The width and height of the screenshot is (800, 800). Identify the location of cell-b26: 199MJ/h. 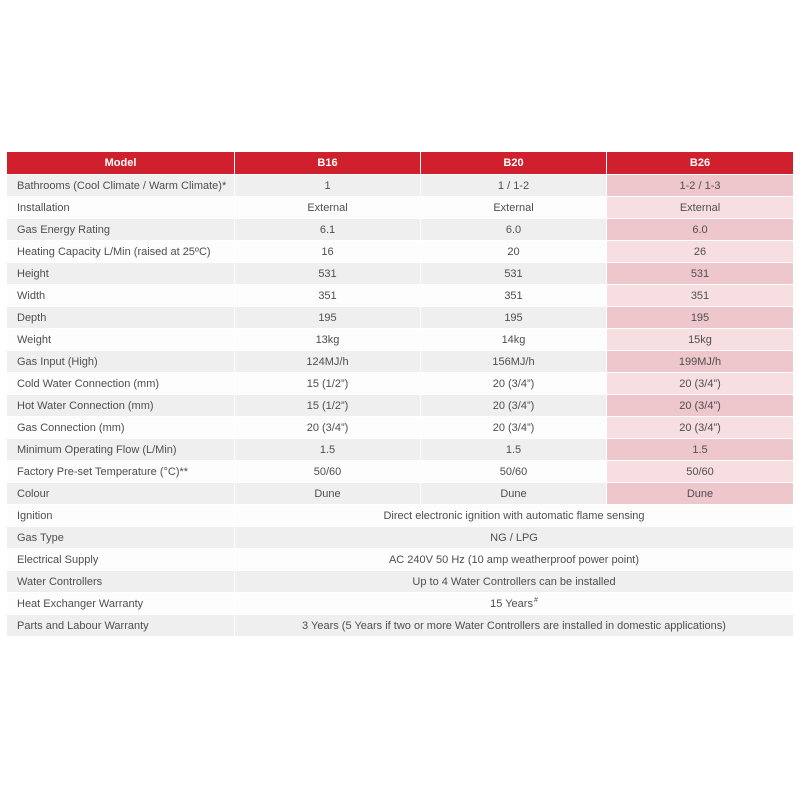
(700, 361).